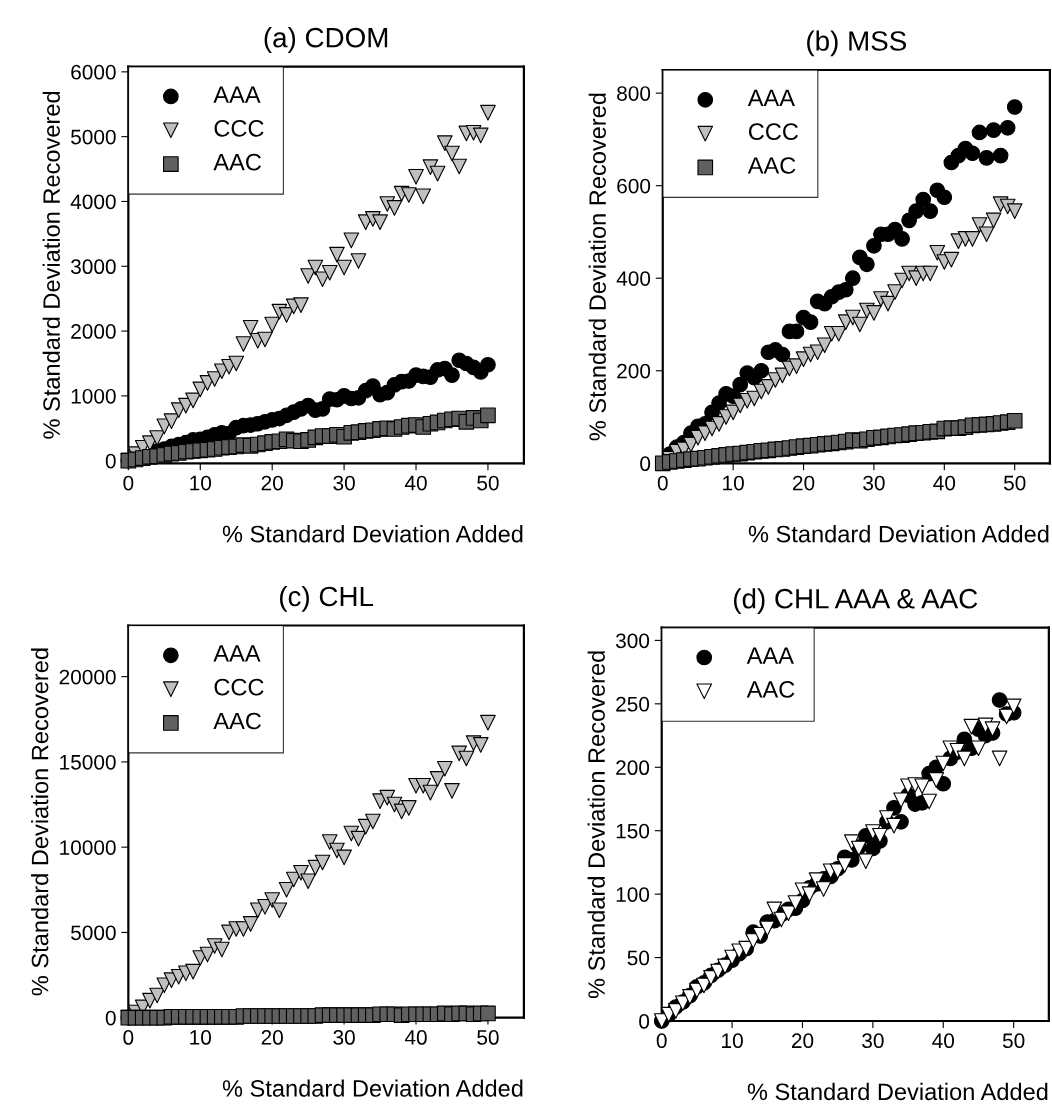 The width and height of the screenshot is (1052, 1111). I want to click on y-tick-label: 2000, so click(93, 331).